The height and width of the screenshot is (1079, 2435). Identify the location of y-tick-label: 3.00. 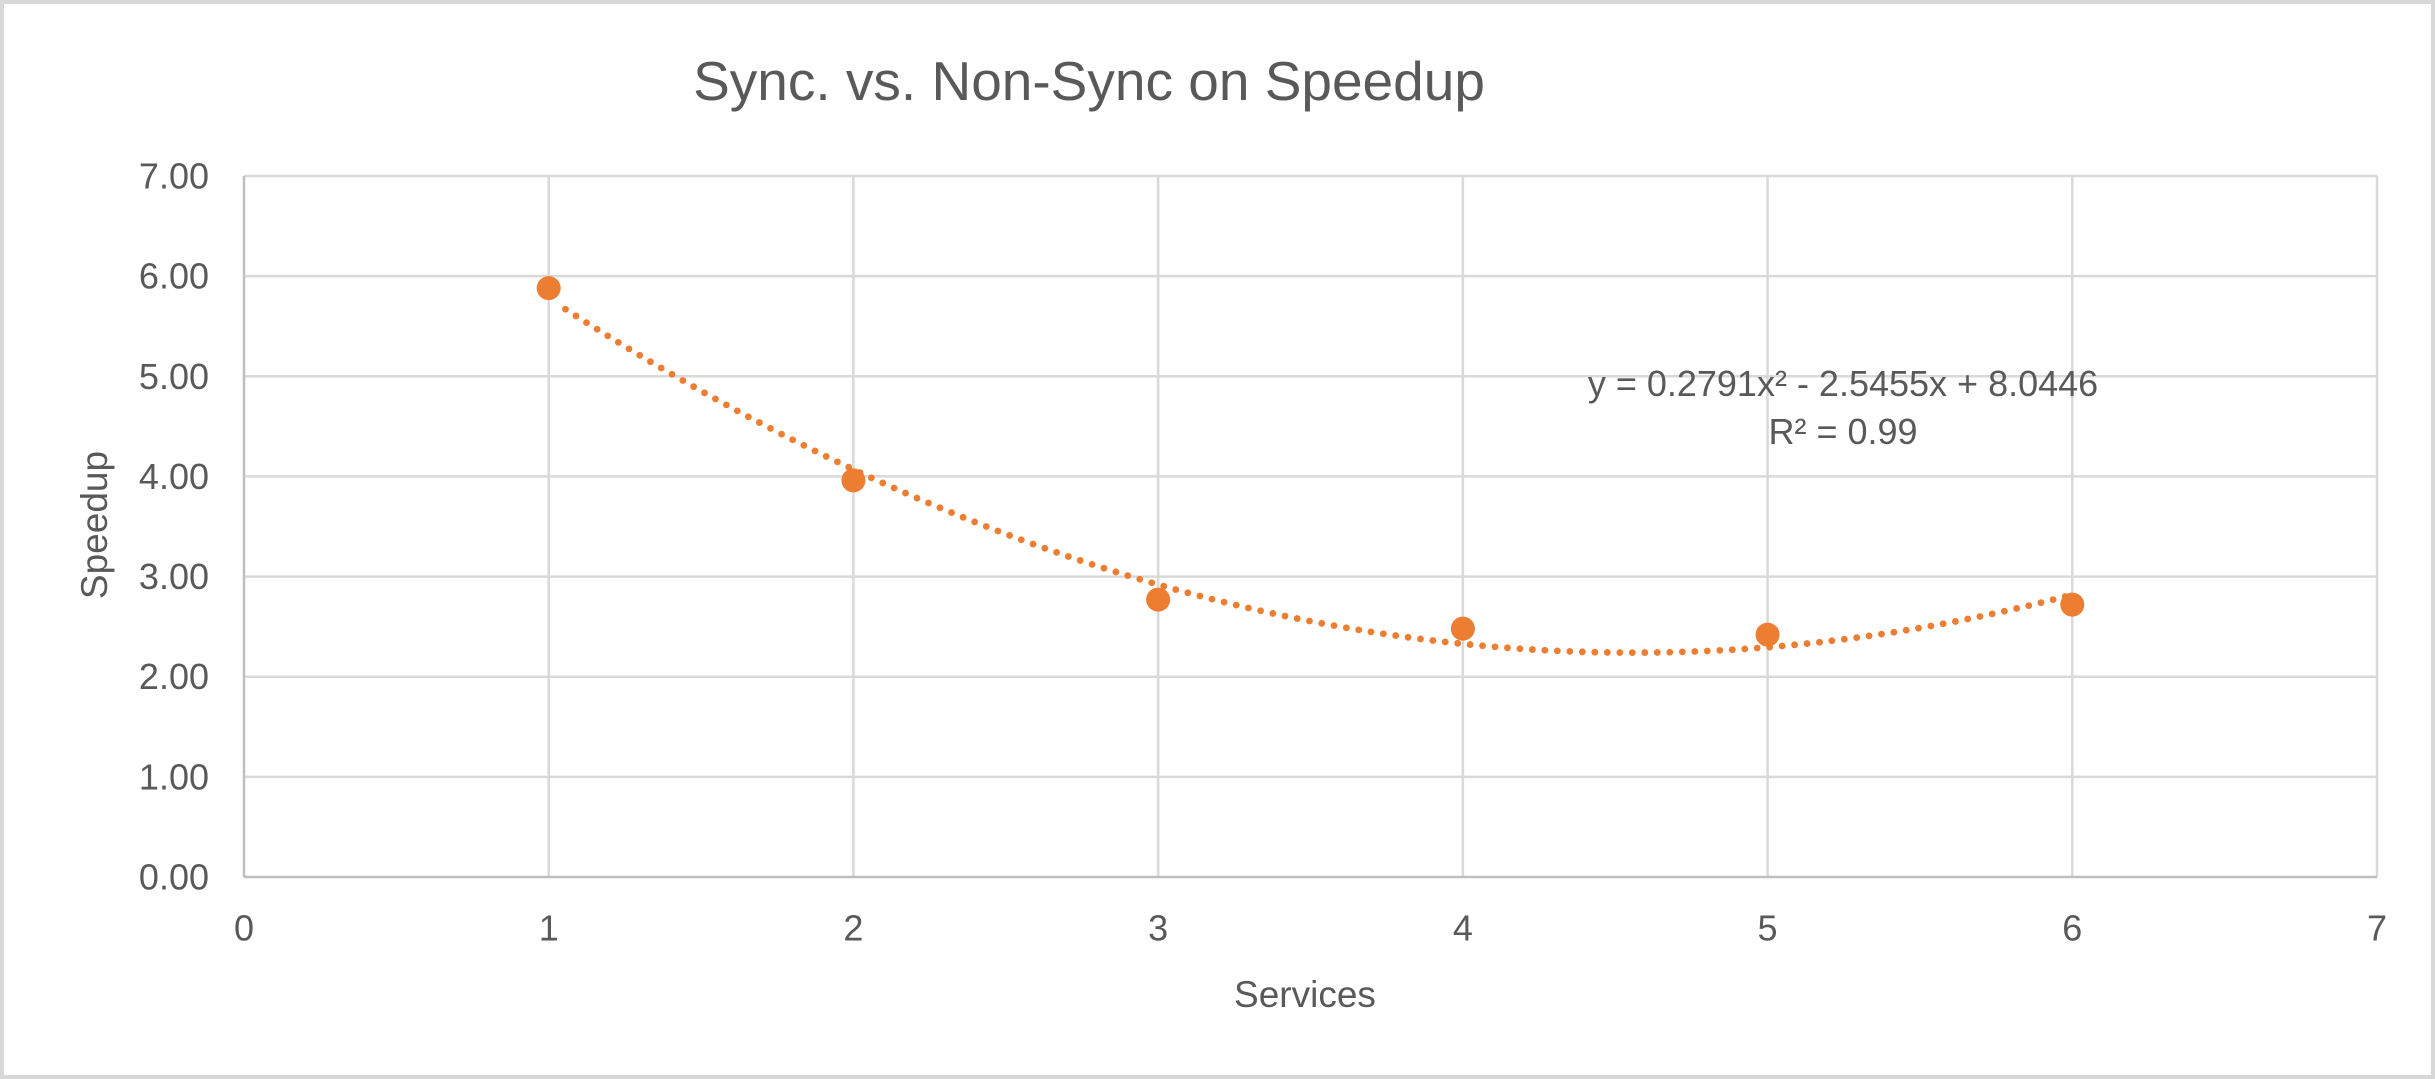
(174, 576).